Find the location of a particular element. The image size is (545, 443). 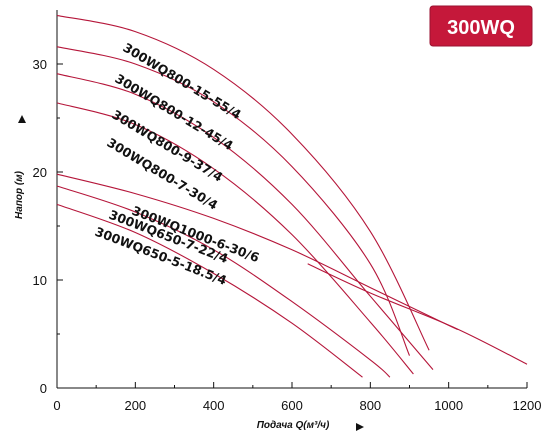

x-tick-label: 200 is located at coordinates (135, 405).